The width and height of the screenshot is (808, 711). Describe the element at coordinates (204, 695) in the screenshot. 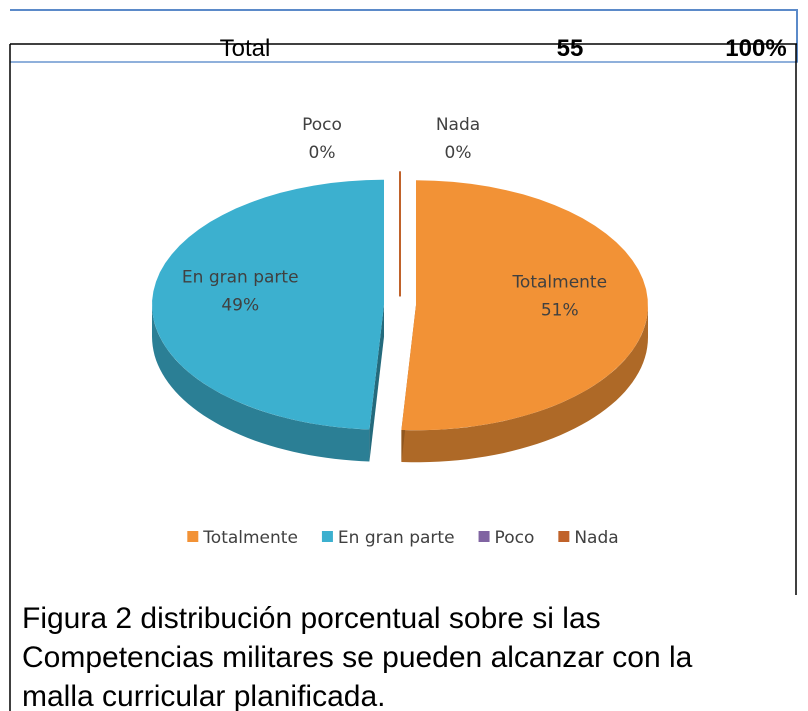

I see `caption-line: malla curricular planificada.` at that location.